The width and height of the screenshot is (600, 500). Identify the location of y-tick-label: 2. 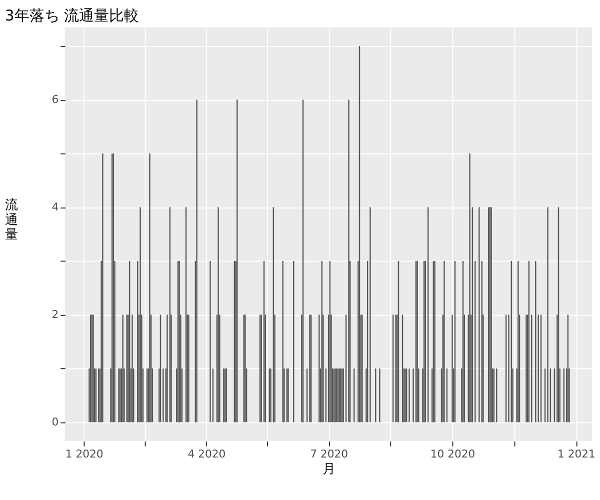
(55, 315).